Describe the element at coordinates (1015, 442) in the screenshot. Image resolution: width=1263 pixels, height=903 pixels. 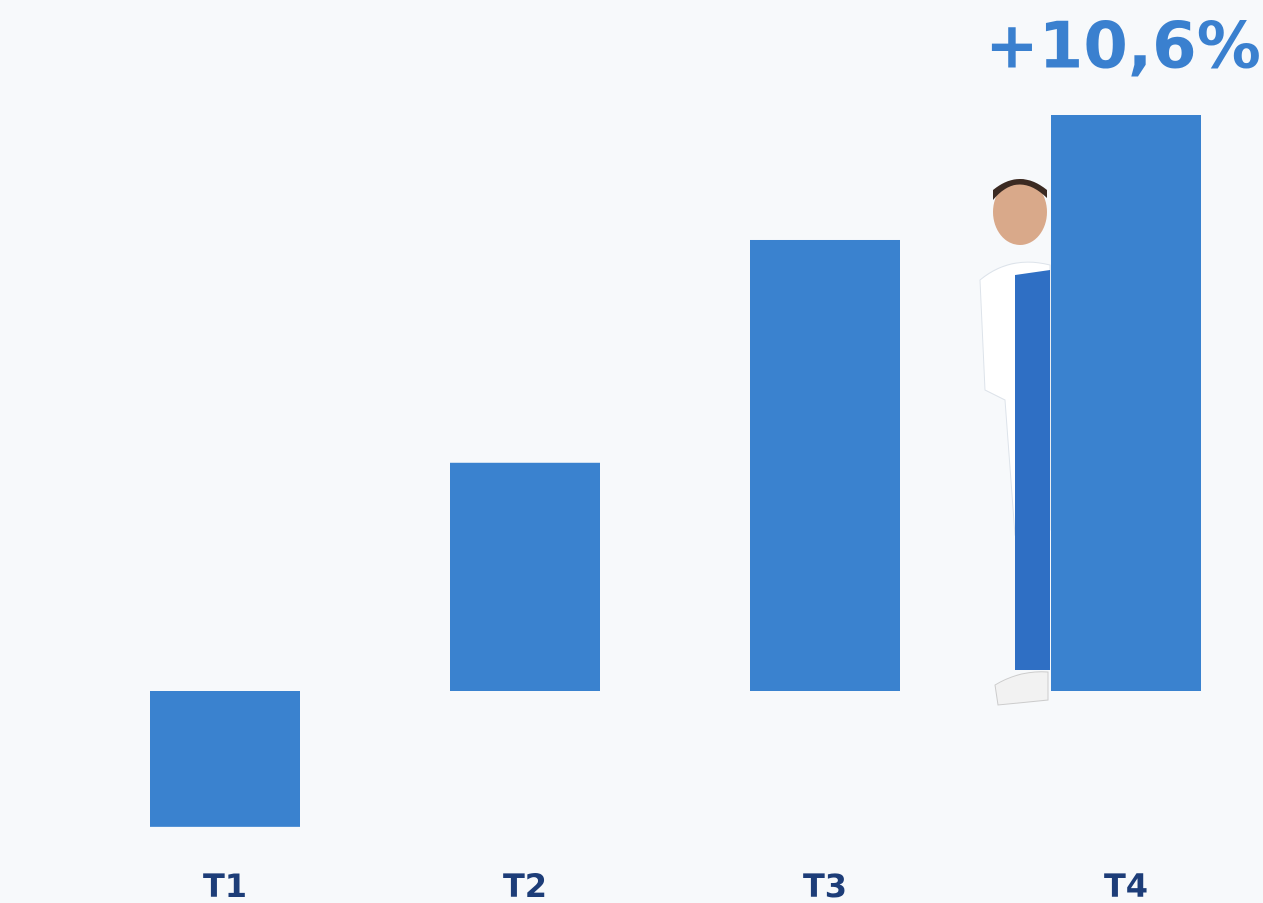
I see `doctor-figure` at that location.